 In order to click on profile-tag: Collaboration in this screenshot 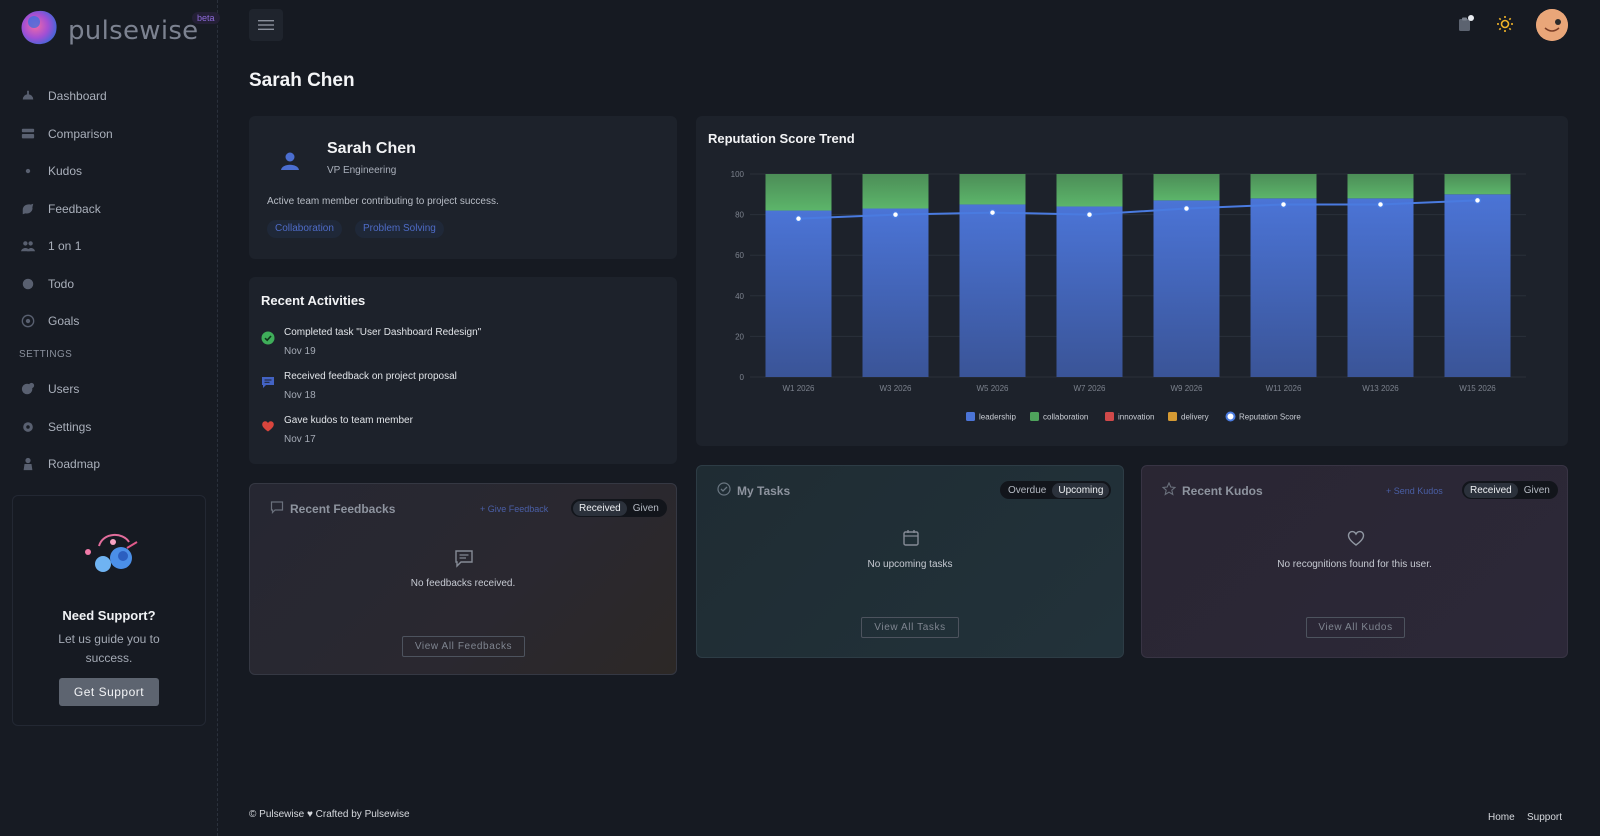, I will do `click(304, 229)`.